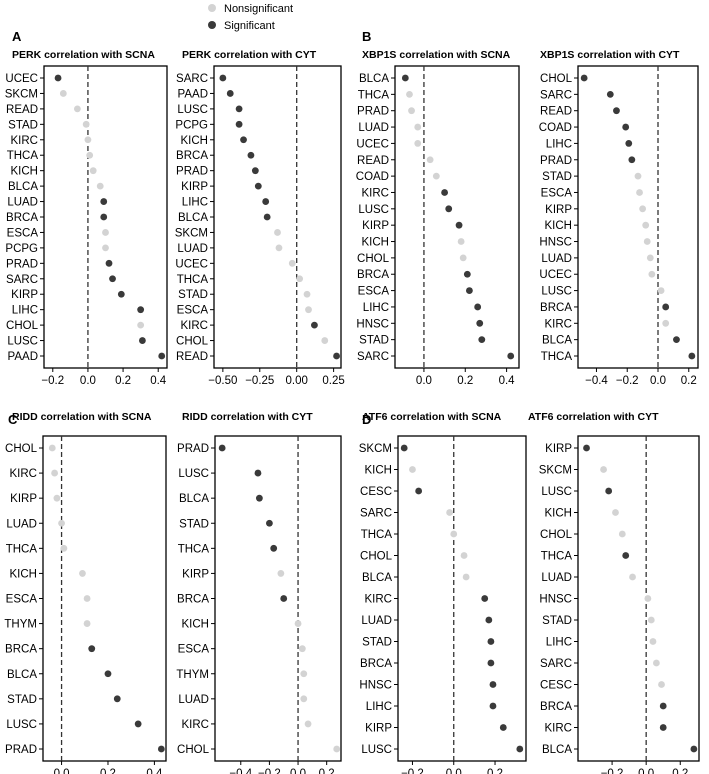 The width and height of the screenshot is (709, 774). What do you see at coordinates (250, 17) in the screenshot?
I see `legend: Nonsignificant Significant` at bounding box center [250, 17].